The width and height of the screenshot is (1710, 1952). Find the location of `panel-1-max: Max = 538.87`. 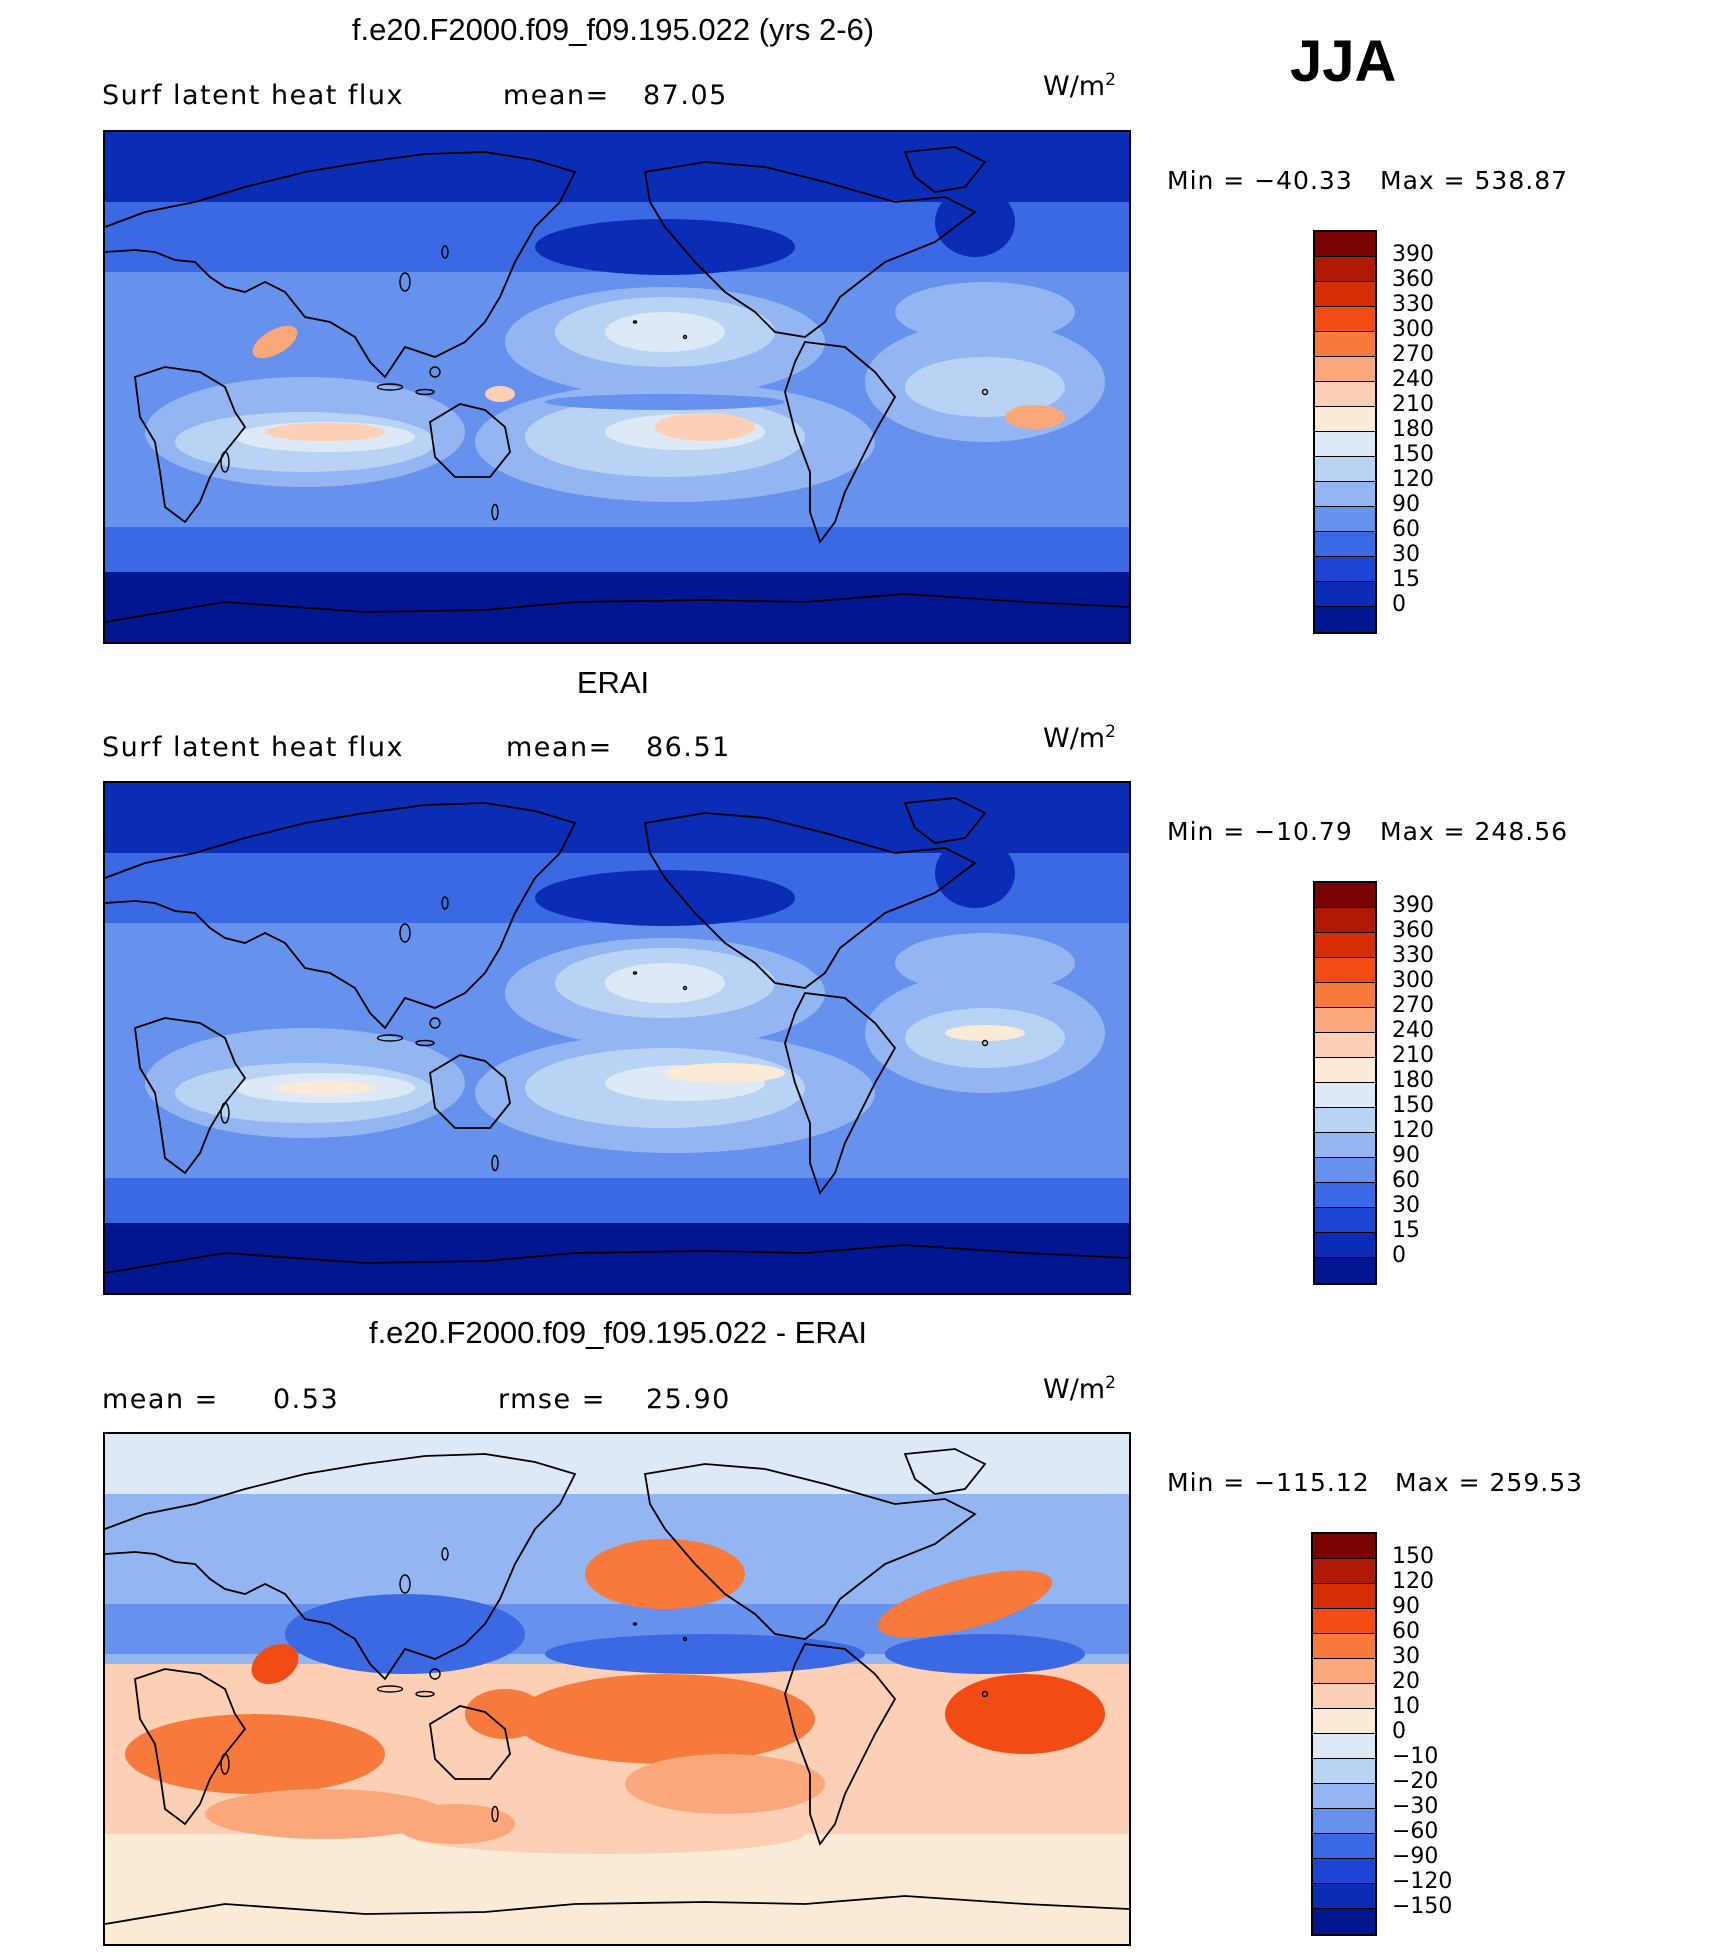

panel-1-max: Max = 538.87 is located at coordinates (1474, 180).